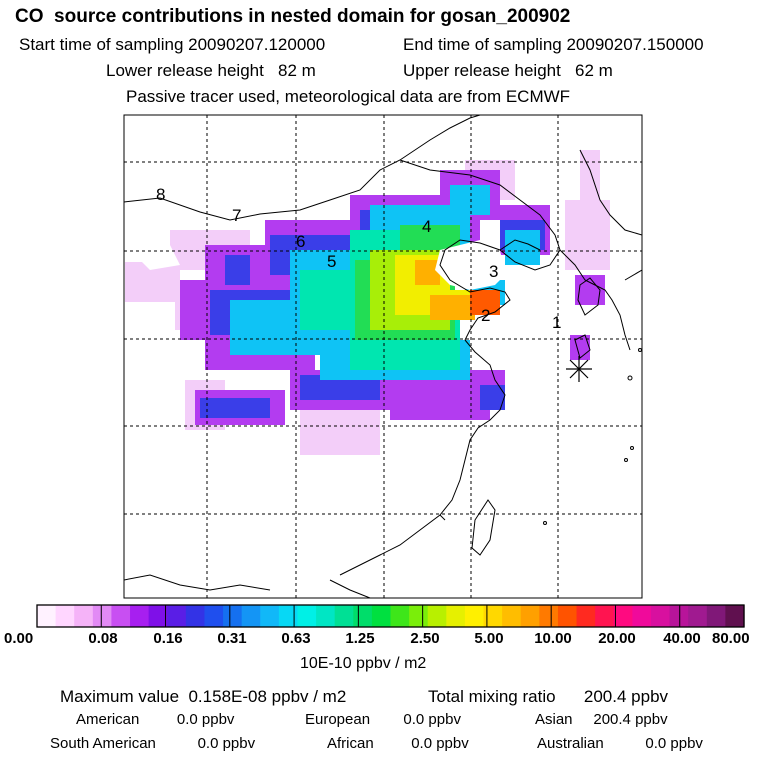 Image resolution: width=768 pixels, height=768 pixels. Describe the element at coordinates (296, 638) in the screenshot. I see `colorbar-tick-label: 0.63` at that location.